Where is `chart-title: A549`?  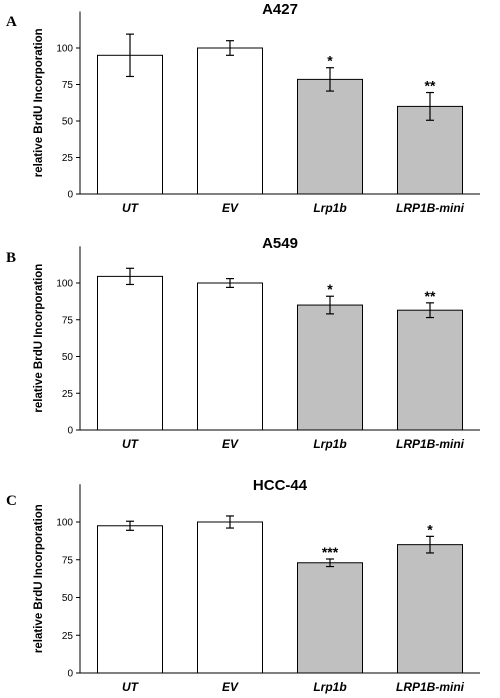
chart-title: A549 is located at coordinates (280, 243).